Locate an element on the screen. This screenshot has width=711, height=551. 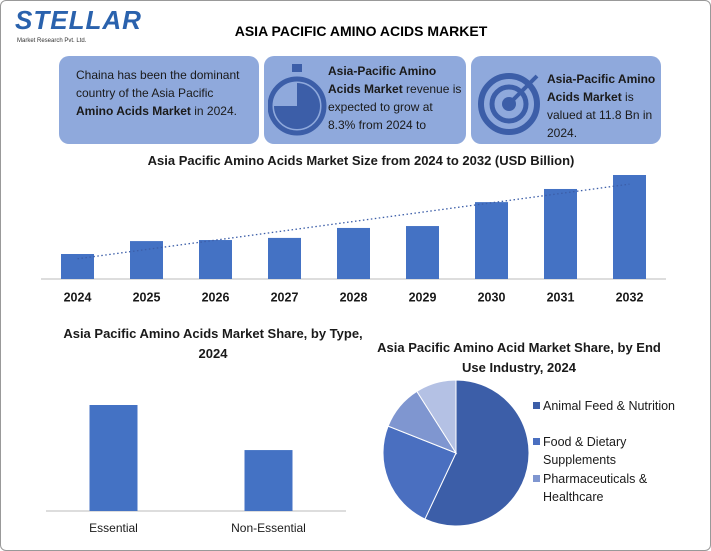
page-title: ASIA PACIFIC AMINO ACIDS MARKET is located at coordinates (361, 31).